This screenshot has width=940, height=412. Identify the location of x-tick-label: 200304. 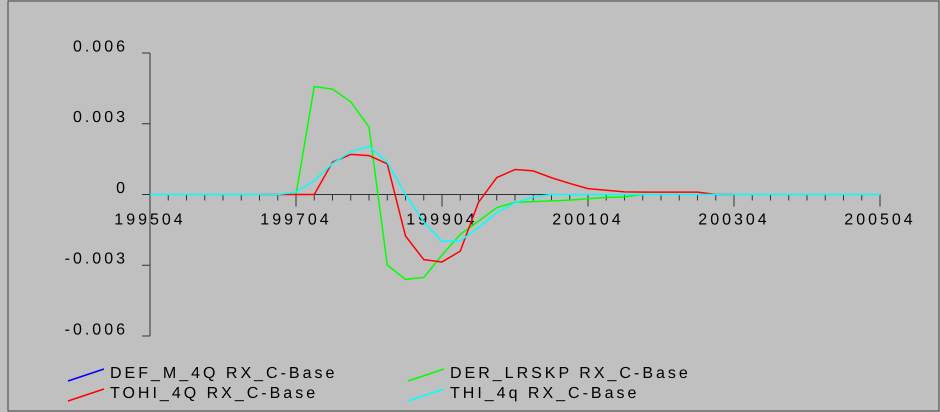
(734, 220).